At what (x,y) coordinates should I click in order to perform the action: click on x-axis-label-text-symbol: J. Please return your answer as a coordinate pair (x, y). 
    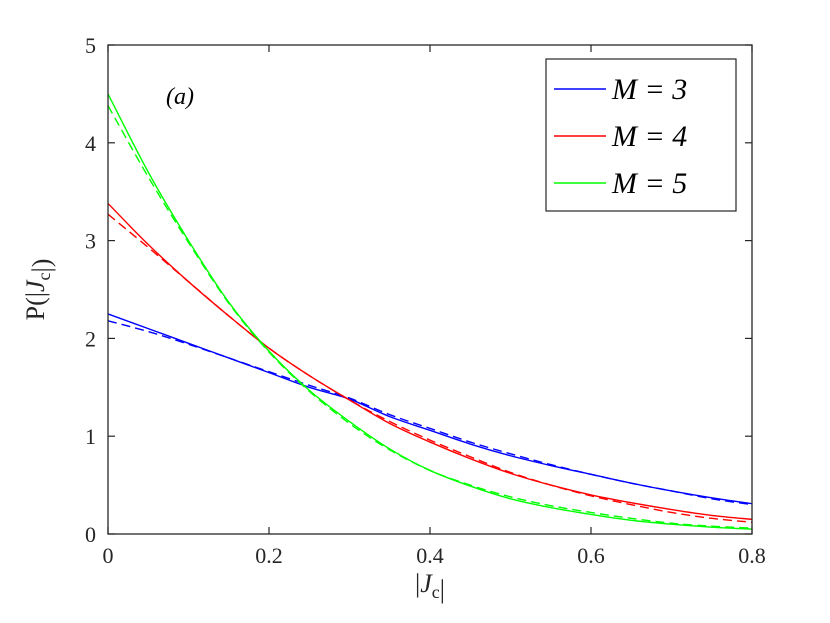
    Looking at the image, I should click on (426, 583).